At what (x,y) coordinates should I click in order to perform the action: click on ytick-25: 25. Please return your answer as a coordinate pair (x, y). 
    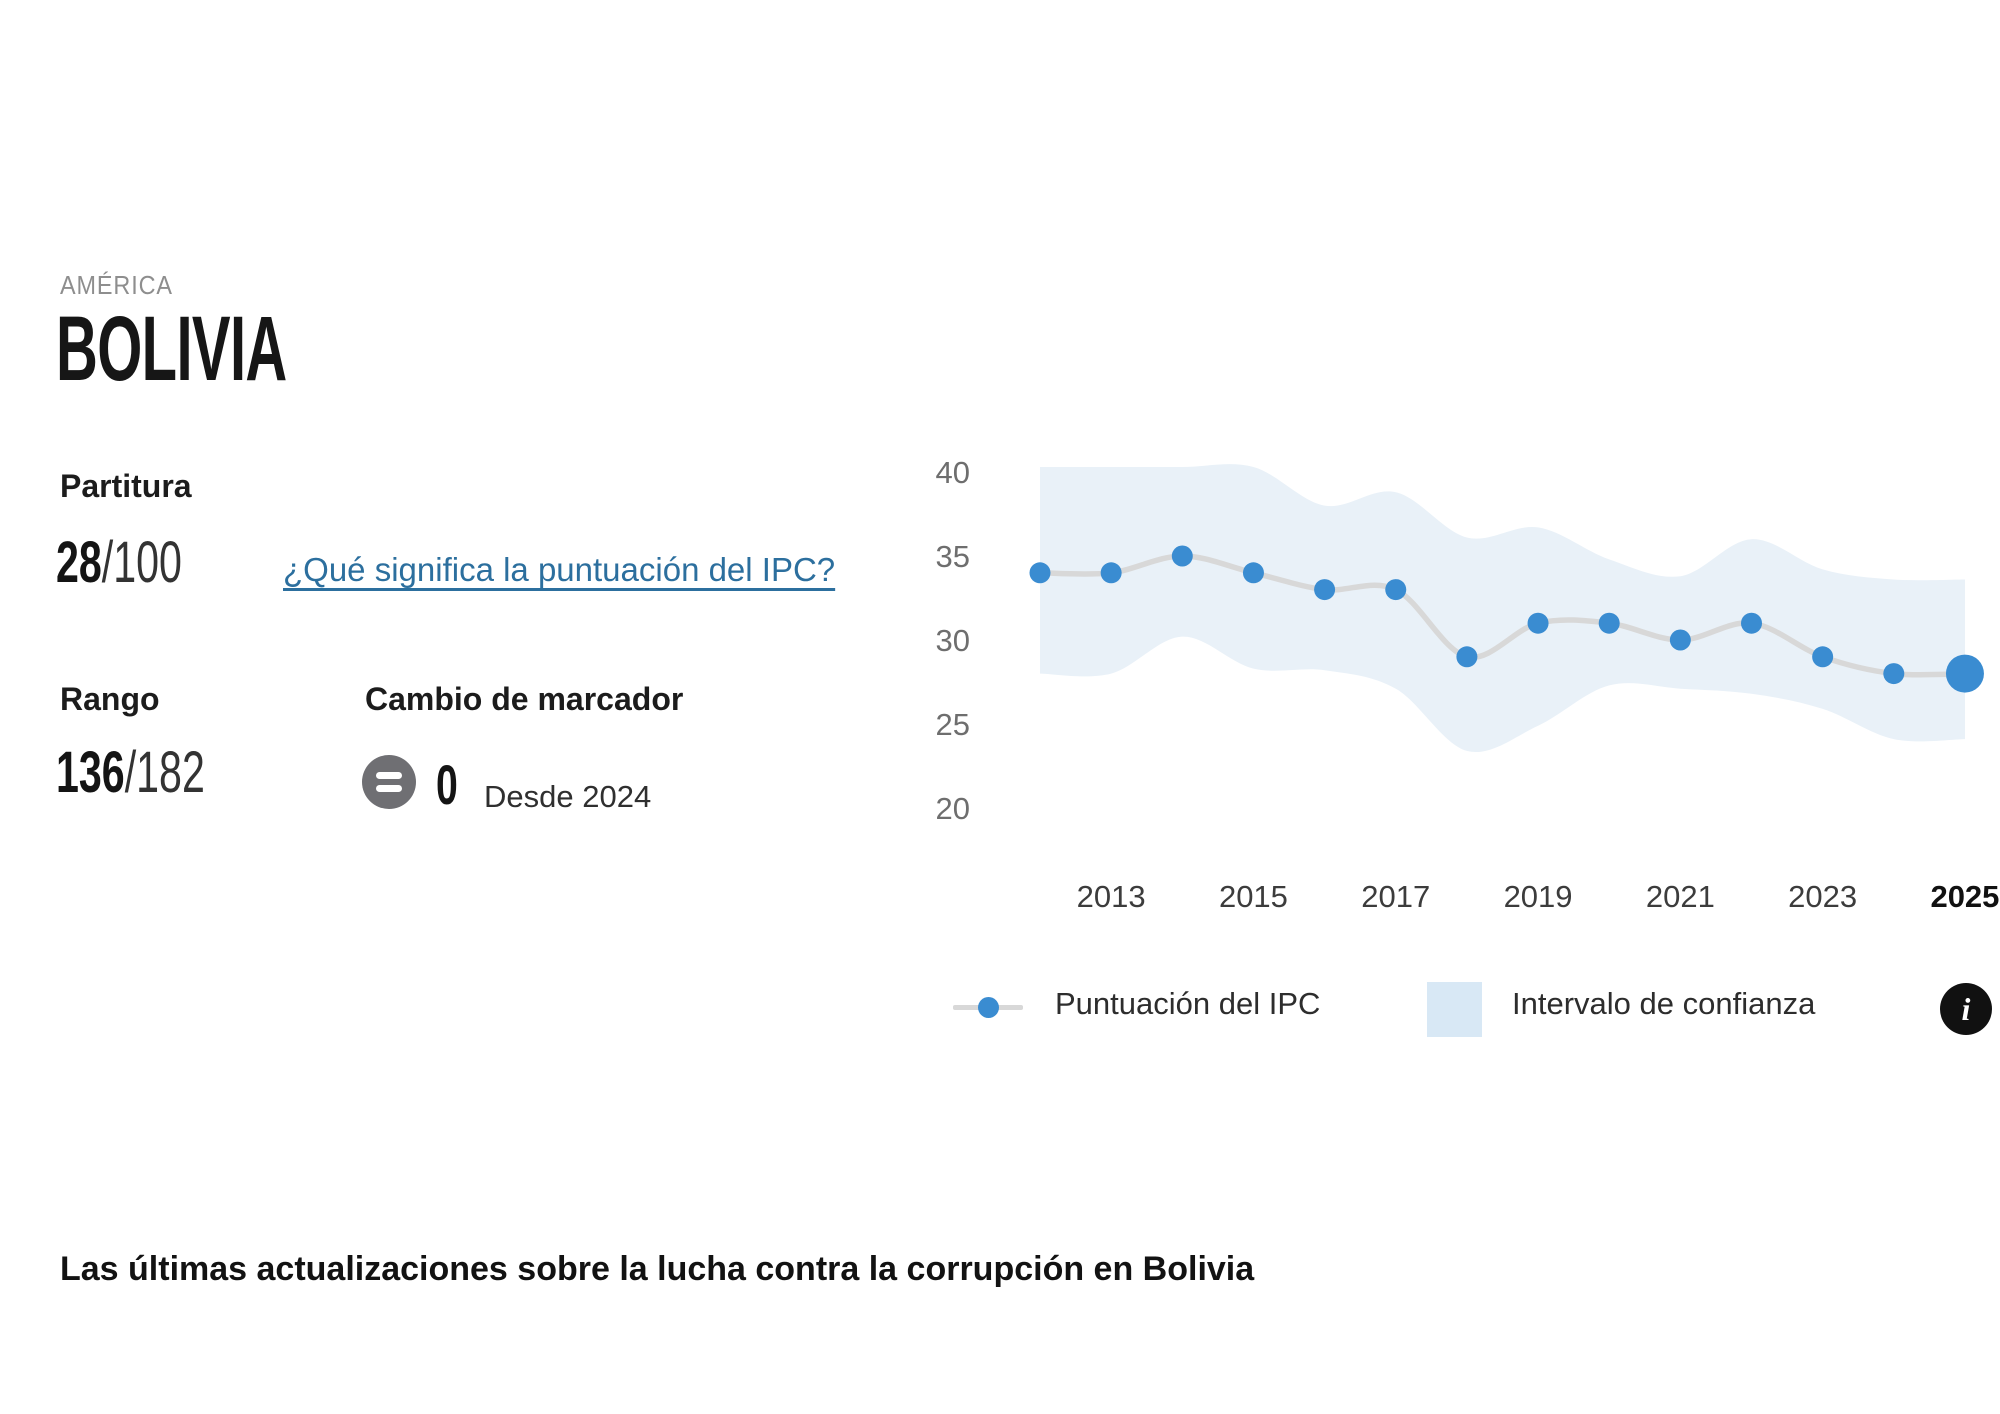
    Looking at the image, I should click on (953, 724).